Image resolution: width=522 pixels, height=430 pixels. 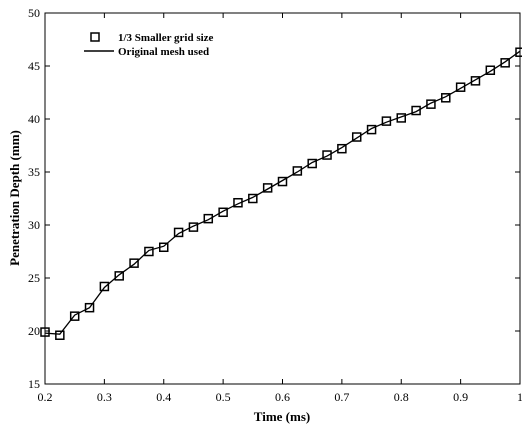 I want to click on x-tick-label: 0.7, so click(x=341, y=397).